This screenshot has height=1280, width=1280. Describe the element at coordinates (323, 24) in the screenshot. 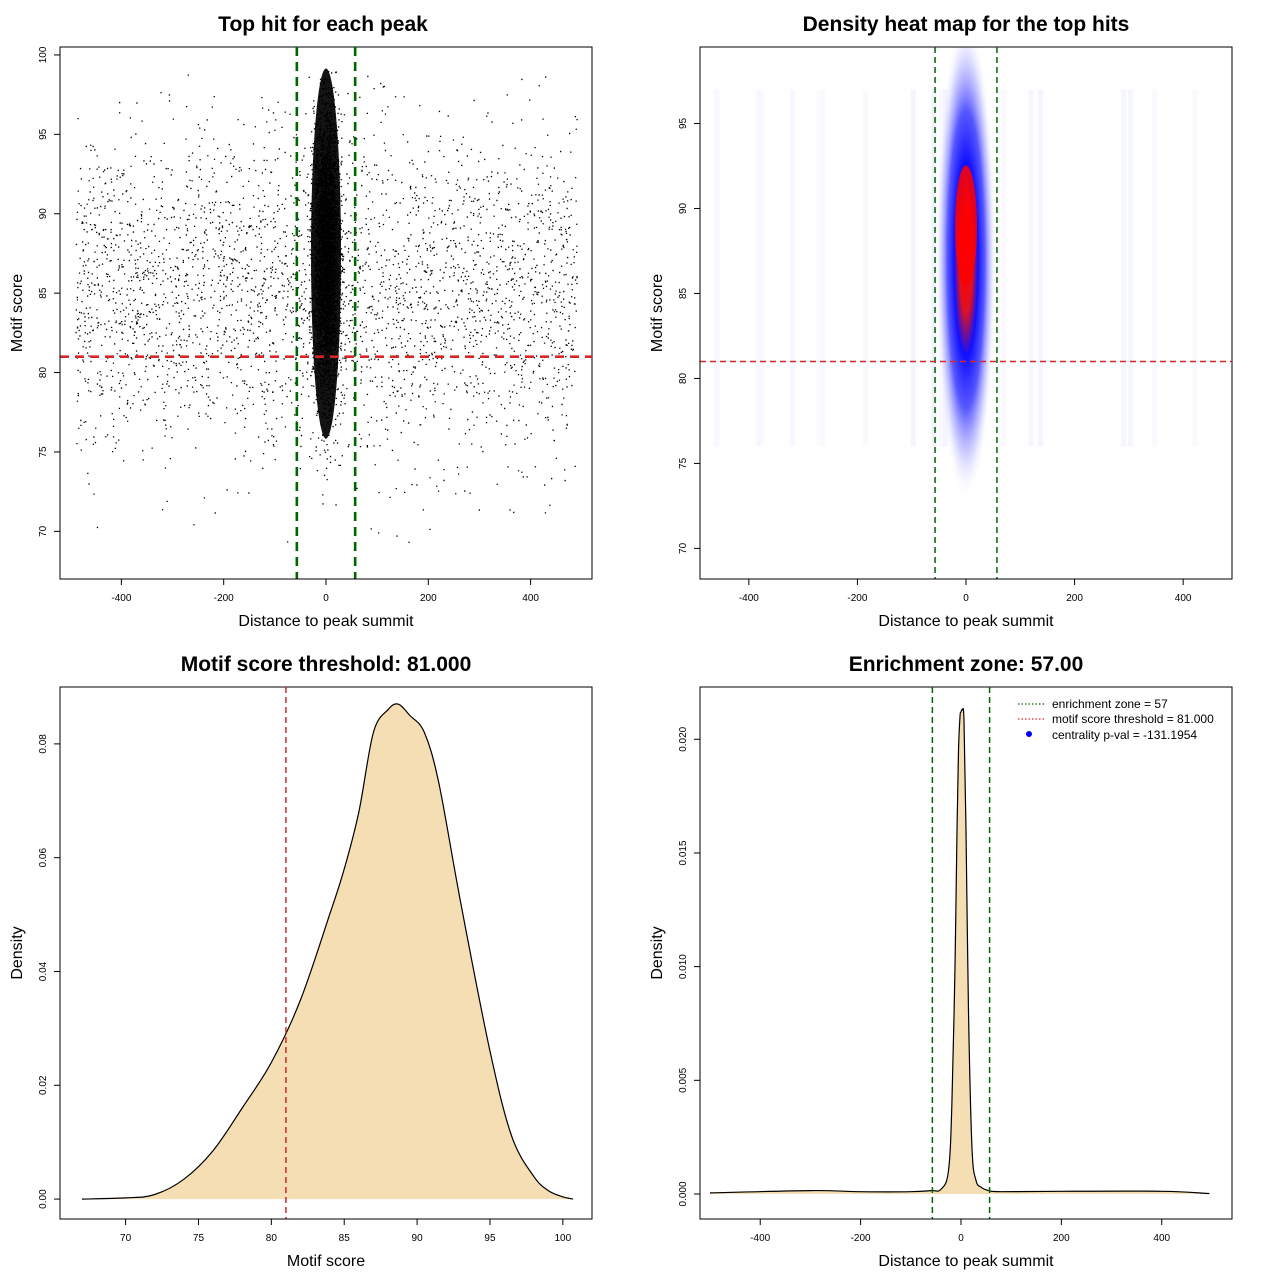

I see `scatter-title: Top hit for each peak` at that location.